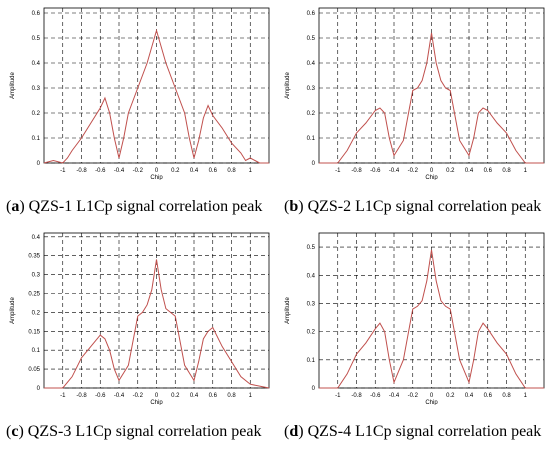 The width and height of the screenshot is (550, 449). What do you see at coordinates (424, 206) in the screenshot?
I see `caption-b-text: QZS-2 L1Cp signal correlation peak` at bounding box center [424, 206].